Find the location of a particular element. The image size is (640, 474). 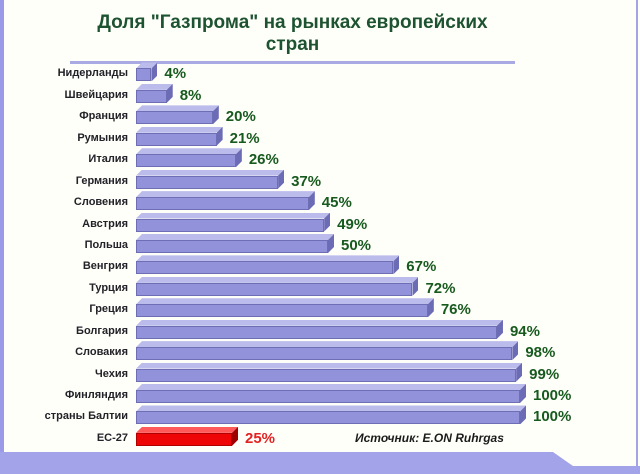

country-label: Венгрия is located at coordinates (105, 266).